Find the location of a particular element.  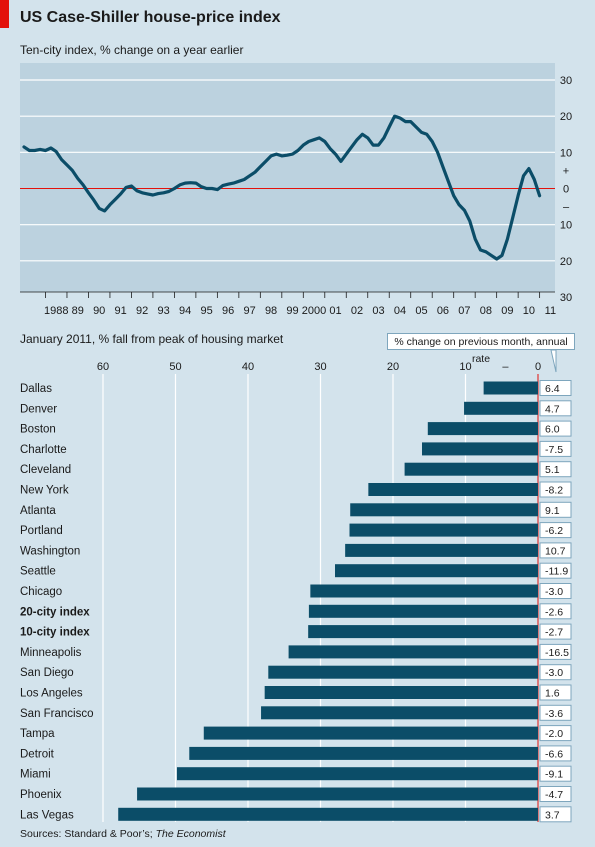

bar-chart-x-tick-label: 40 is located at coordinates (248, 367).